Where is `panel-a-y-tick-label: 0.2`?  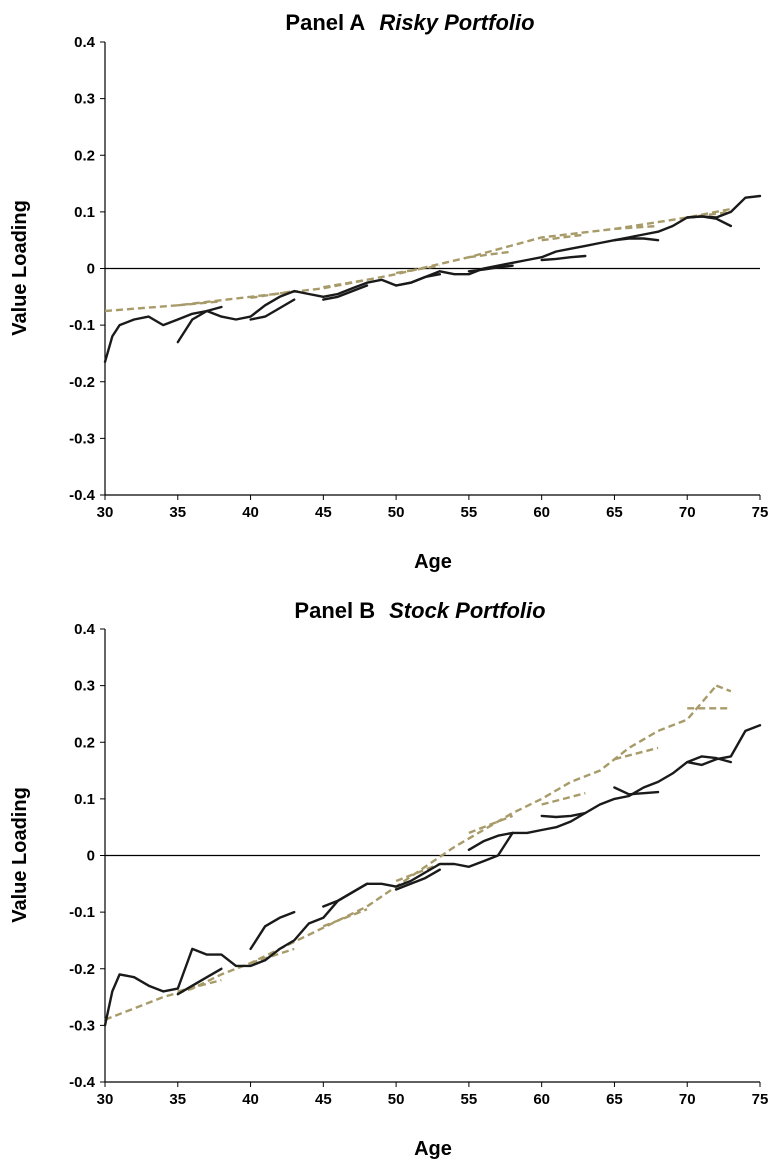 panel-a-y-tick-label: 0.2 is located at coordinates (84, 155).